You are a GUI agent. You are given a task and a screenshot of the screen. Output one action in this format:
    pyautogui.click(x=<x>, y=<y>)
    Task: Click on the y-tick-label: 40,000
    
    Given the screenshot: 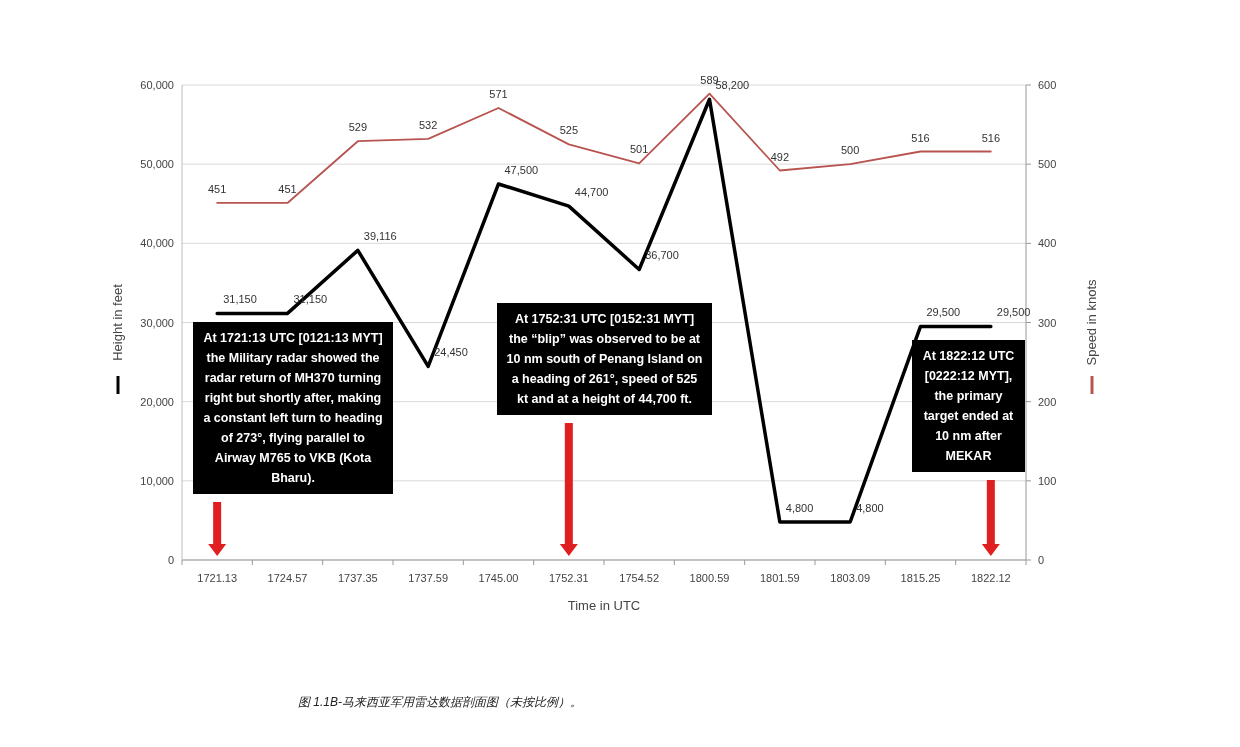 What is the action you would take?
    pyautogui.click(x=157, y=243)
    